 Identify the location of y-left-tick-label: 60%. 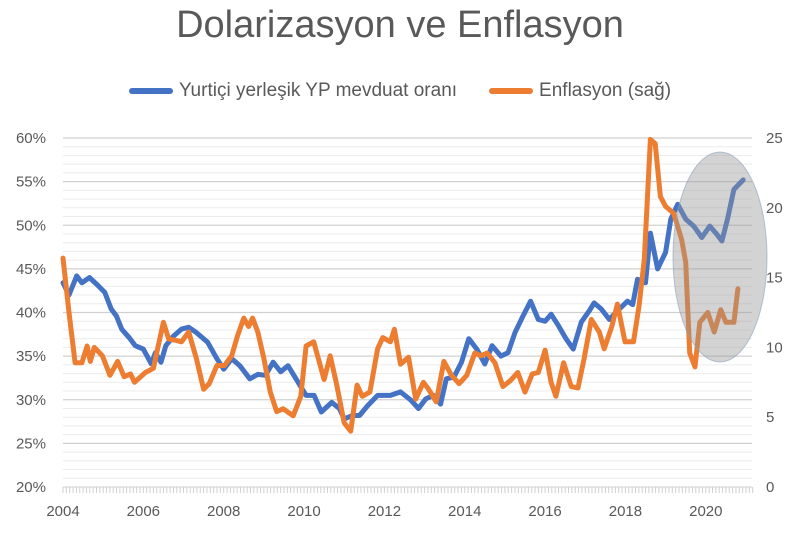
(31, 138).